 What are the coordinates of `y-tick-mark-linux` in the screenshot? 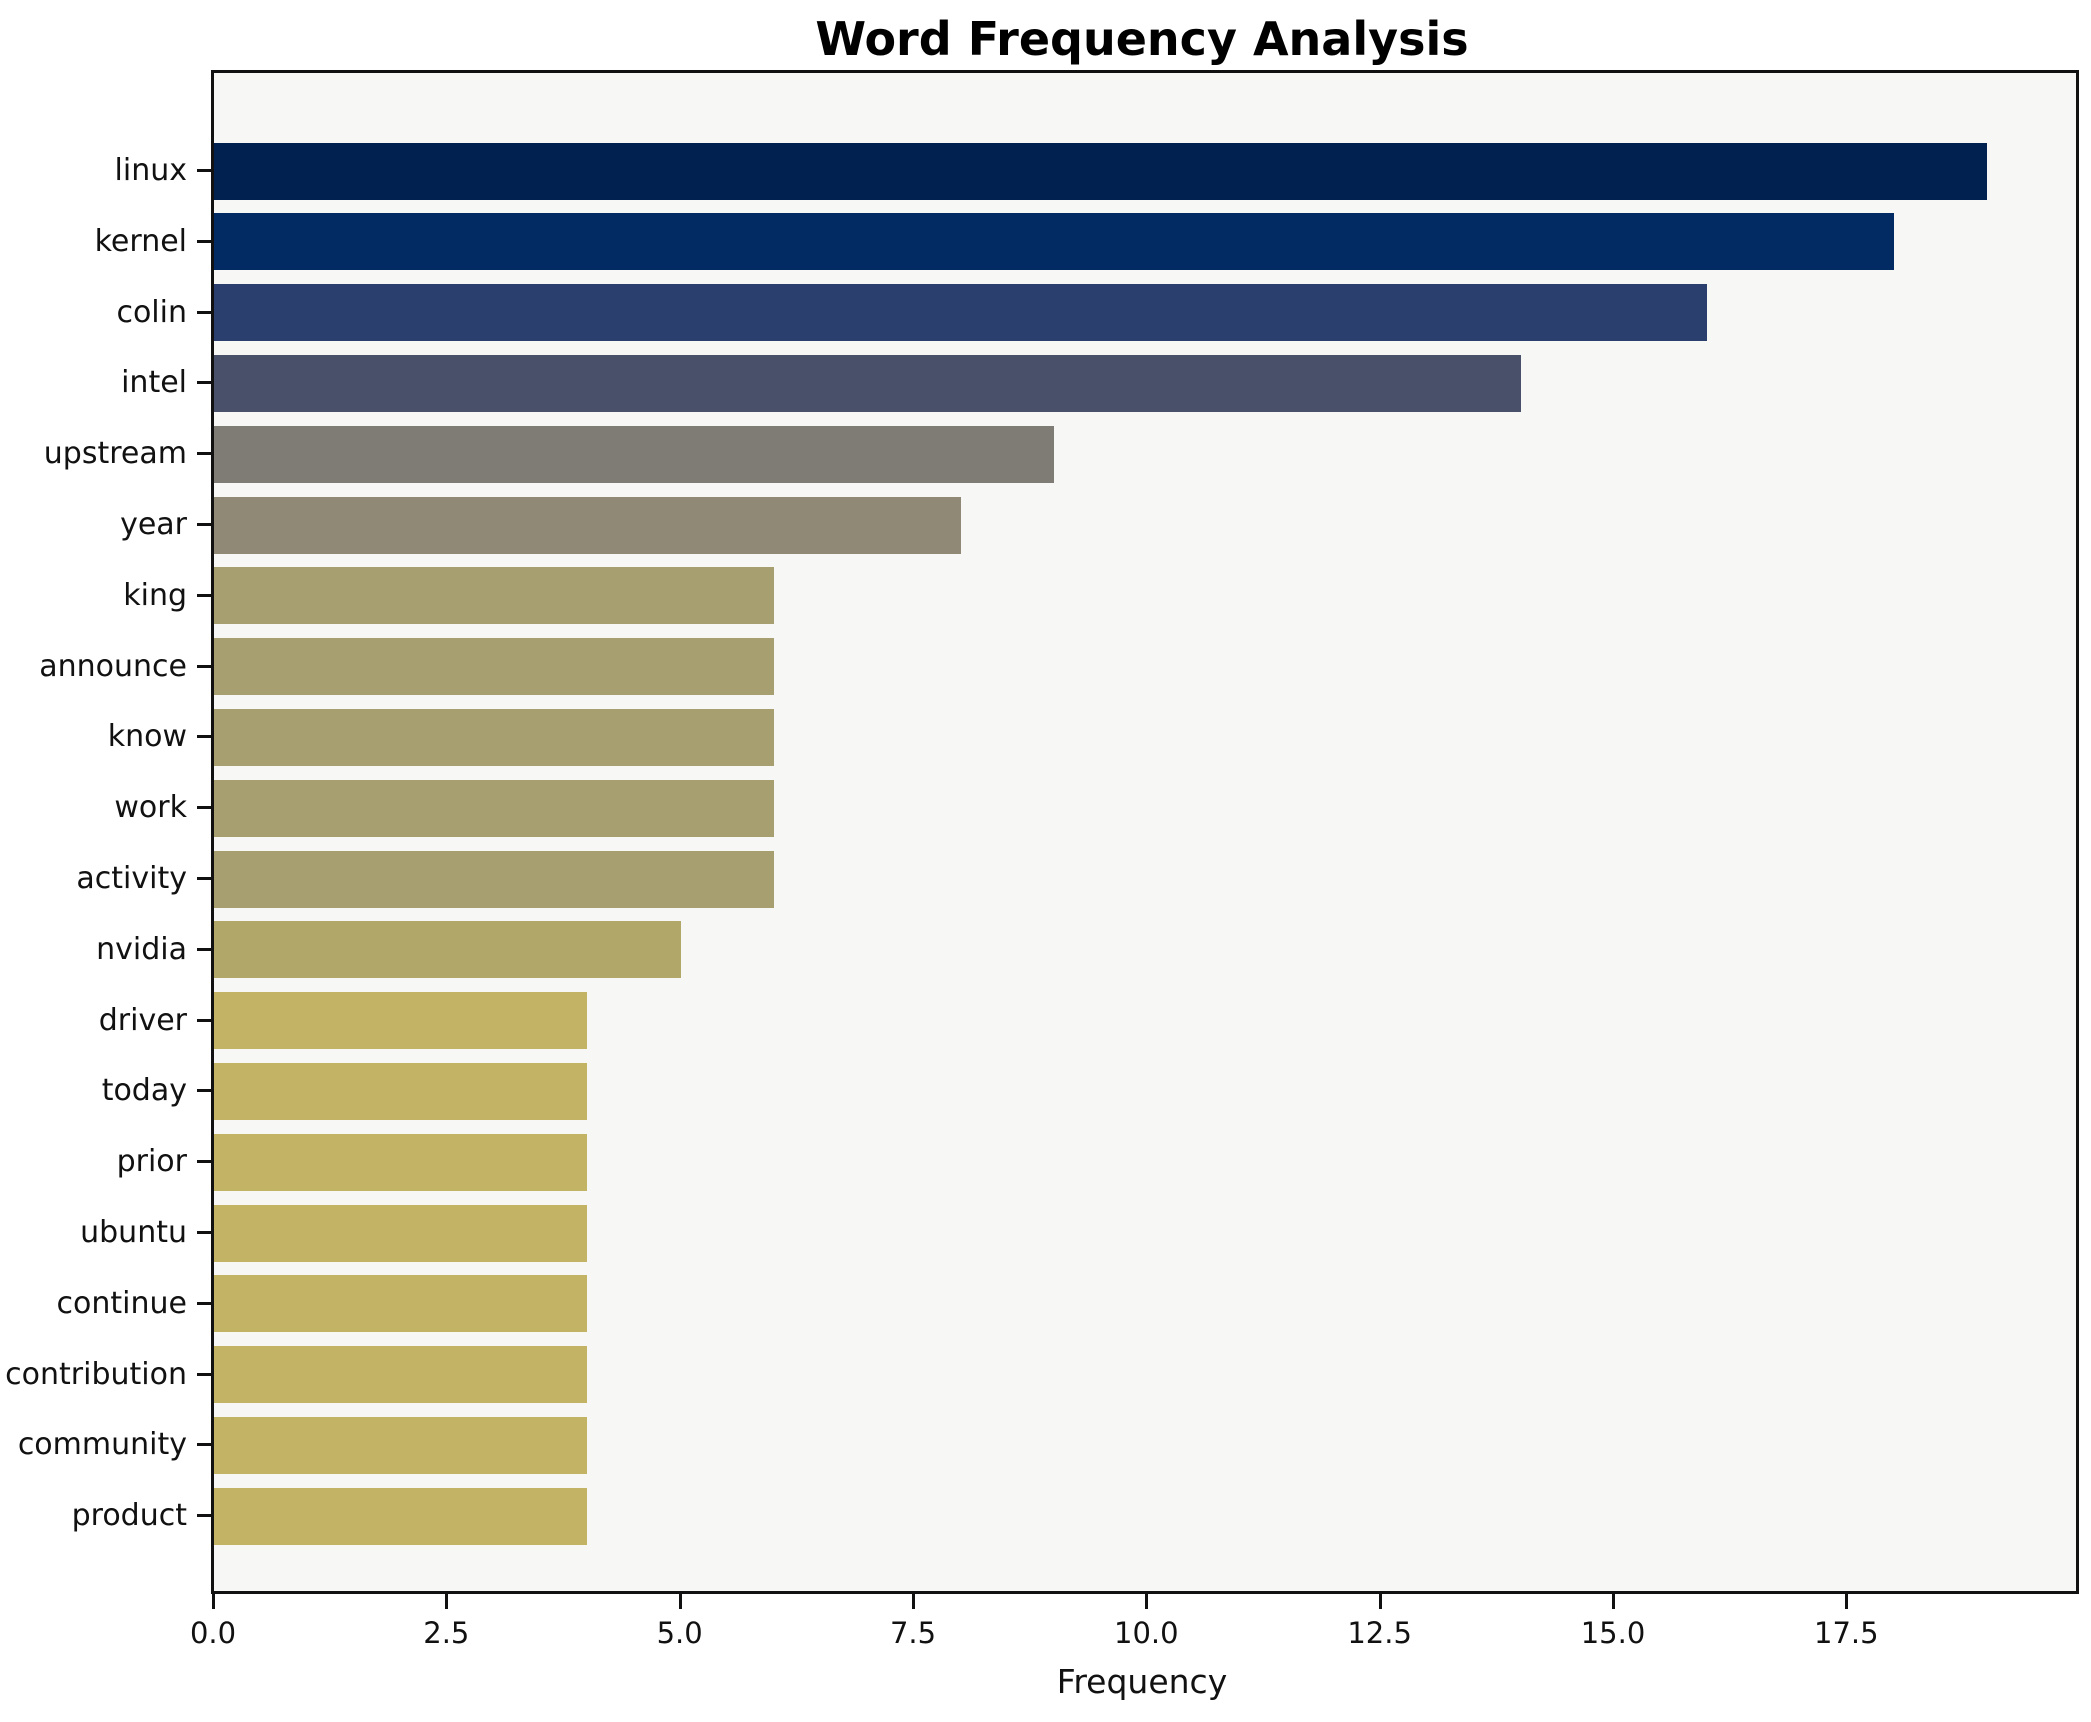 It's located at (204, 170).